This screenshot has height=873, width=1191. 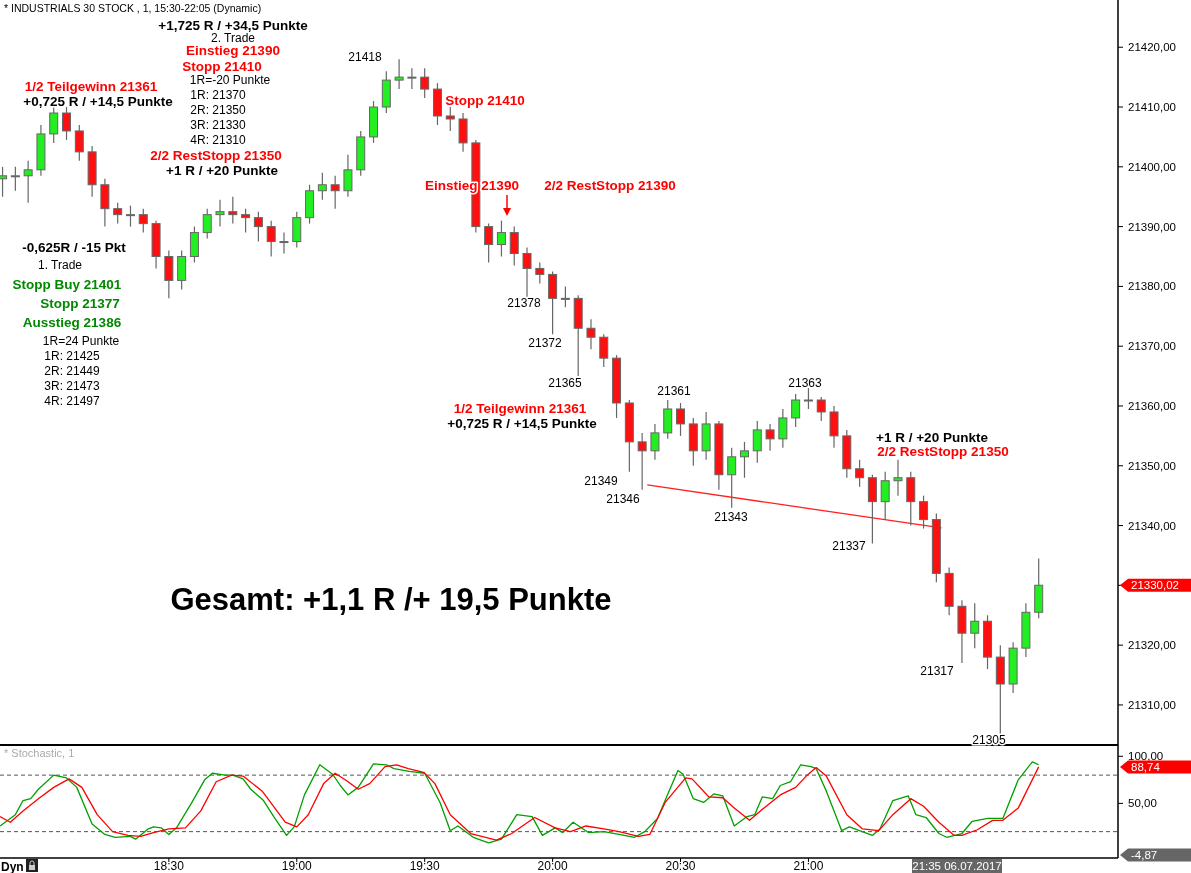 I want to click on chart-title: * INDUSTRIALS 30 STOCK , 1, 15:30-22:05 (Dynamic), so click(x=133, y=8).